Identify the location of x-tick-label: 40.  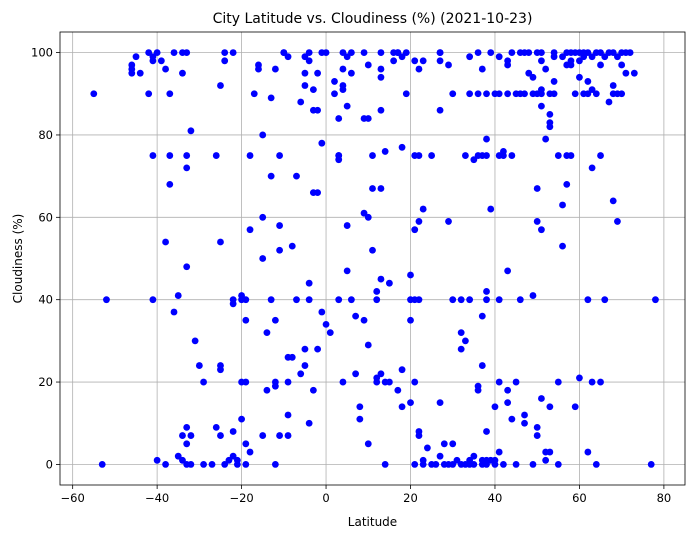
(495, 498).